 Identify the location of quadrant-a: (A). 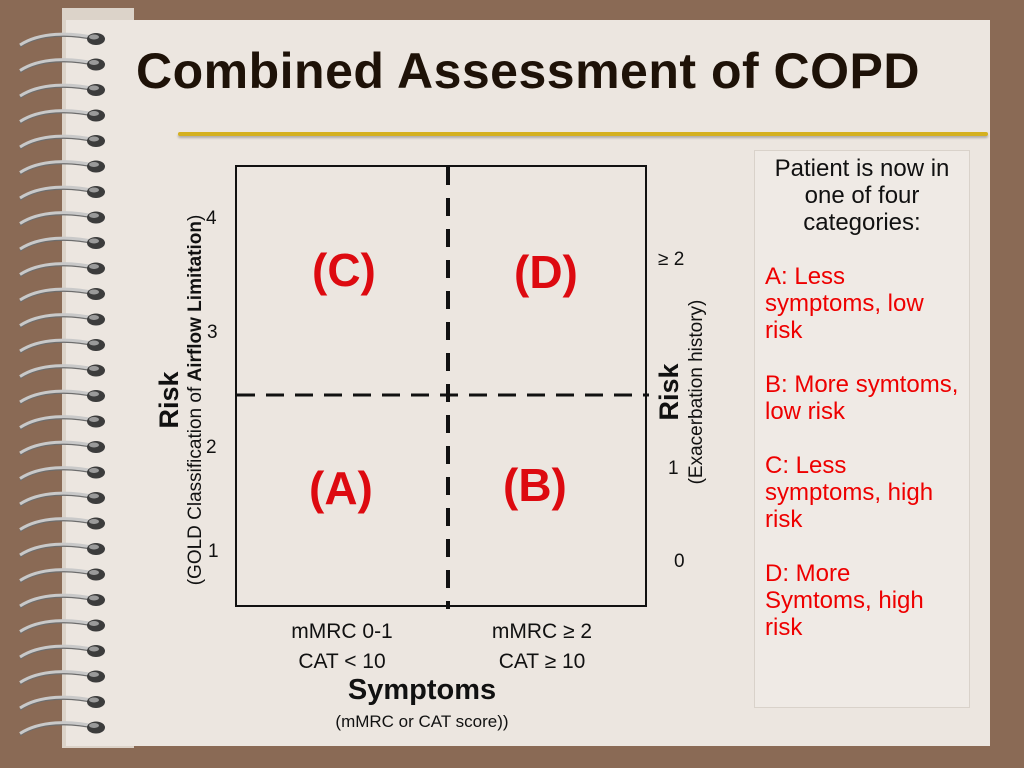
(341, 488).